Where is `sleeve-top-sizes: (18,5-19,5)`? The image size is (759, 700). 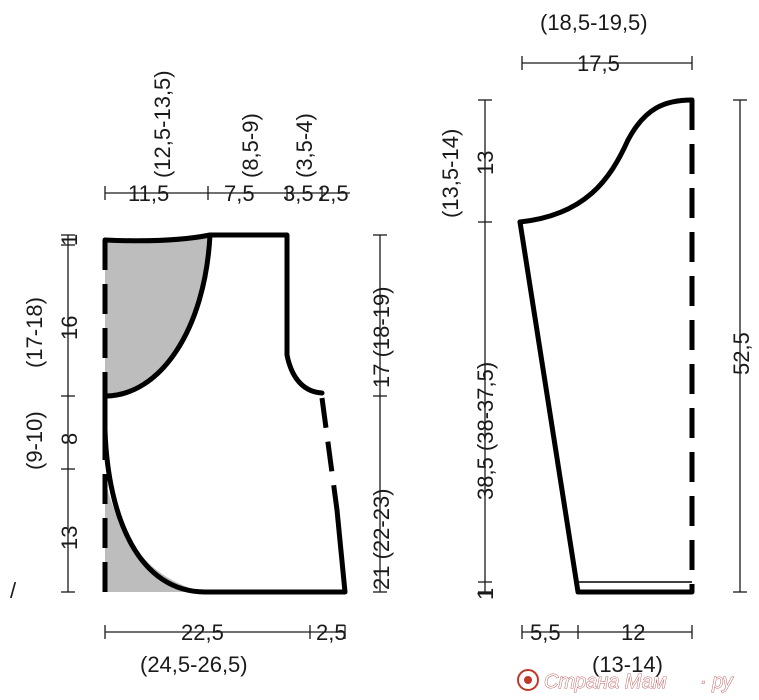
sleeve-top-sizes: (18,5-19,5) is located at coordinates (594, 22).